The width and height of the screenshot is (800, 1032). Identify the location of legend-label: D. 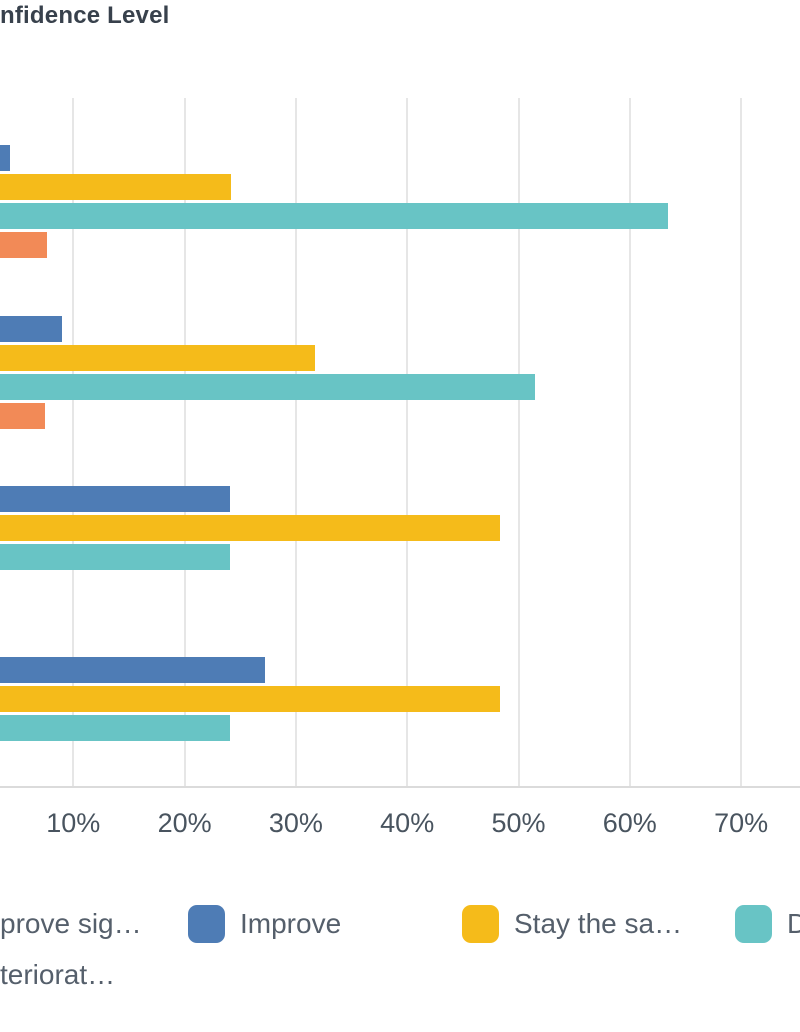
(793, 923).